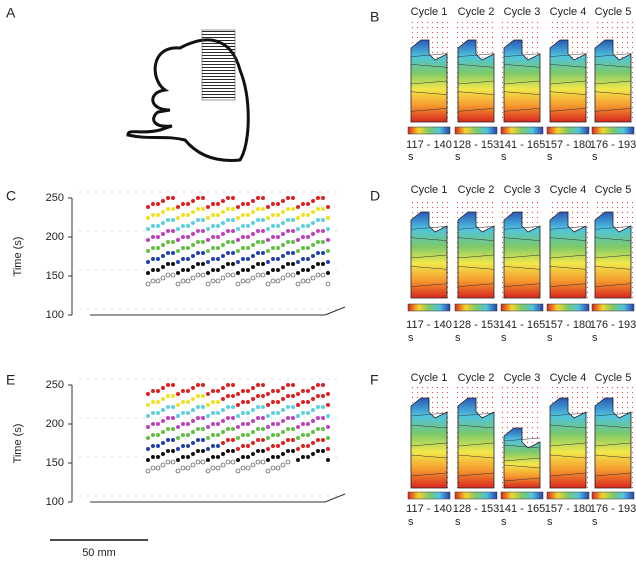  What do you see at coordinates (568, 12) in the screenshot?
I see `cycle-label: Cycle 4` at bounding box center [568, 12].